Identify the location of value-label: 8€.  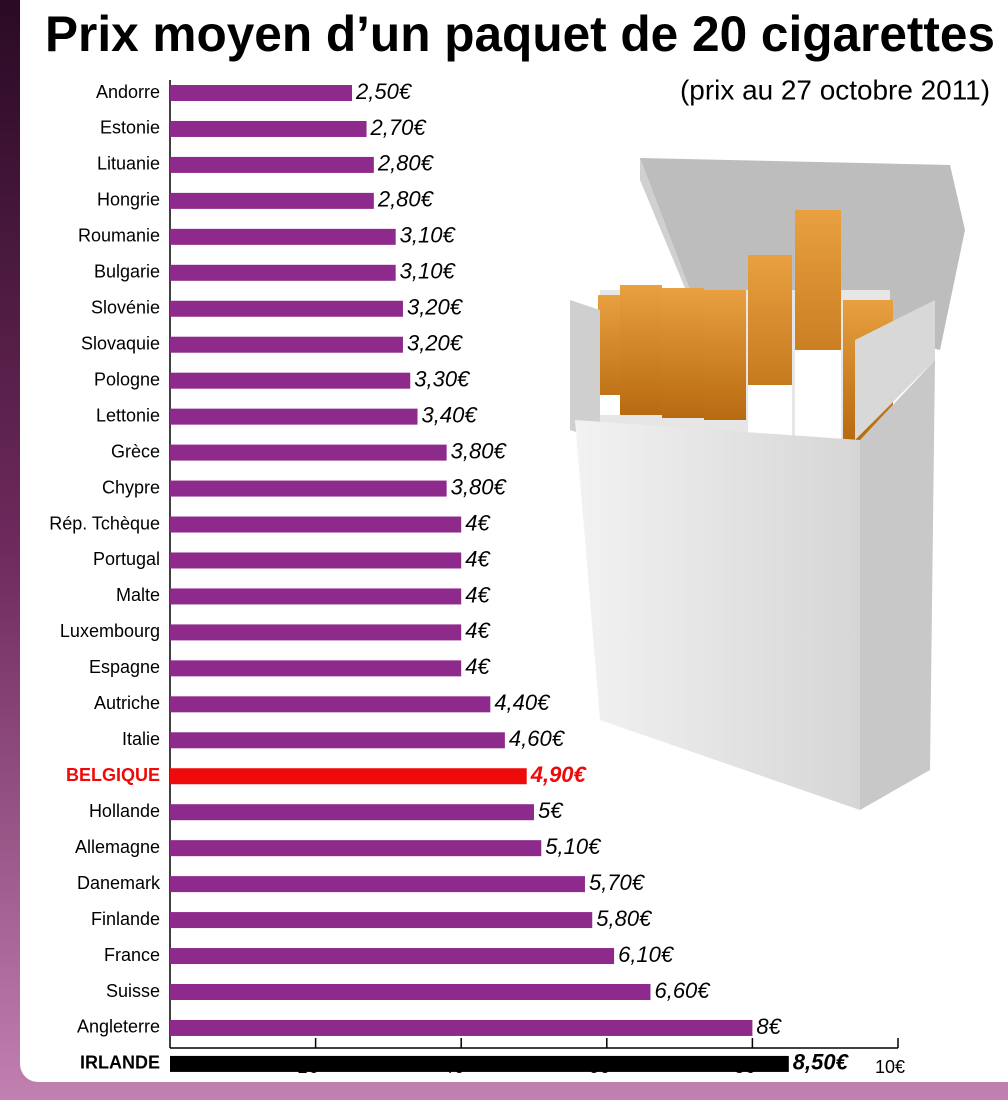
(769, 1026).